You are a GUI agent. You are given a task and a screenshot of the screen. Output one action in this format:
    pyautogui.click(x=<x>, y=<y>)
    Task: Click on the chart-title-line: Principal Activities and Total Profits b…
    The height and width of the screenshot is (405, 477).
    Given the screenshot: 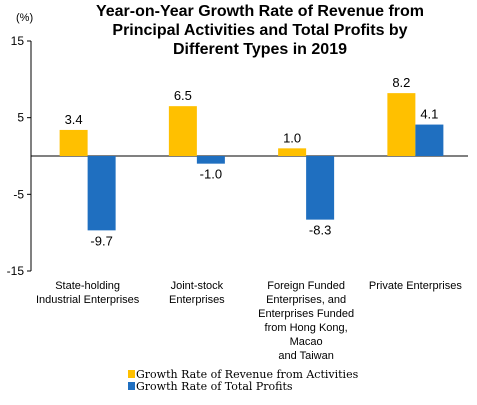 What is the action you would take?
    pyautogui.click(x=259, y=30)
    